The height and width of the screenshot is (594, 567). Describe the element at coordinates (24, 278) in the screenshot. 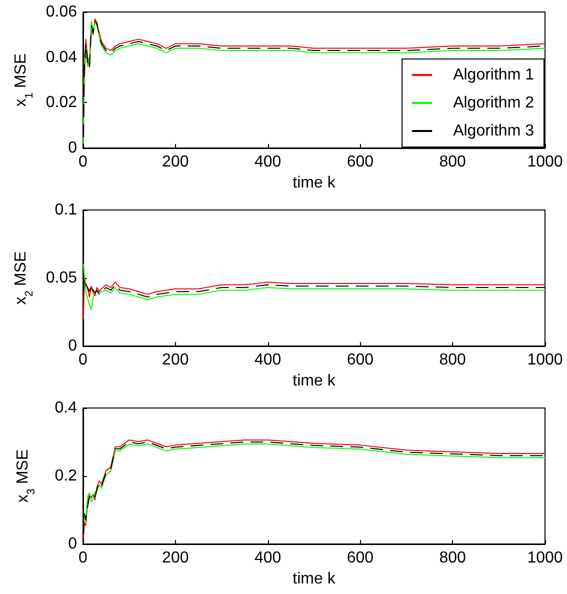

I see `y-axis-title: x2 MSE` at that location.